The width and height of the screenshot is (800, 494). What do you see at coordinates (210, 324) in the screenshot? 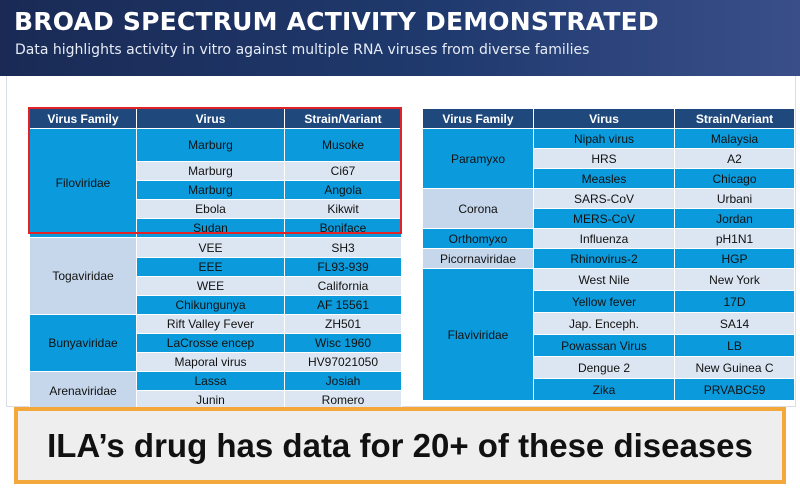
I see `virus-cell: Rift Valley Fever` at bounding box center [210, 324].